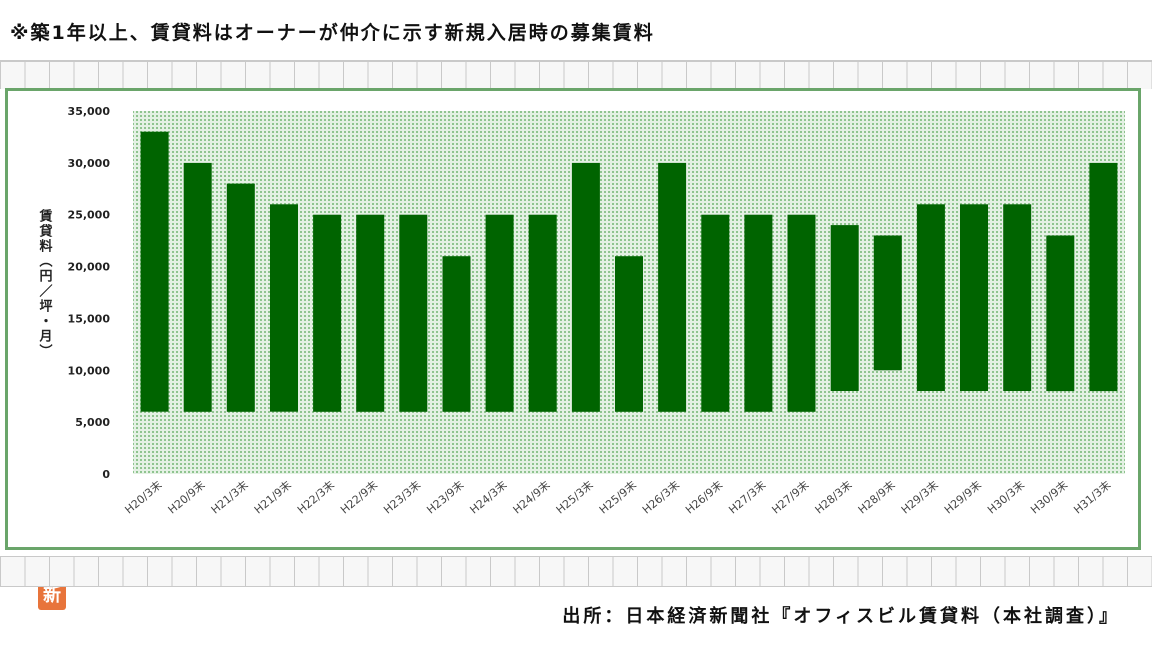 Image resolution: width=1152 pixels, height=648 pixels. What do you see at coordinates (574, 497) in the screenshot?
I see `x-tick-label: H25/3末` at bounding box center [574, 497].